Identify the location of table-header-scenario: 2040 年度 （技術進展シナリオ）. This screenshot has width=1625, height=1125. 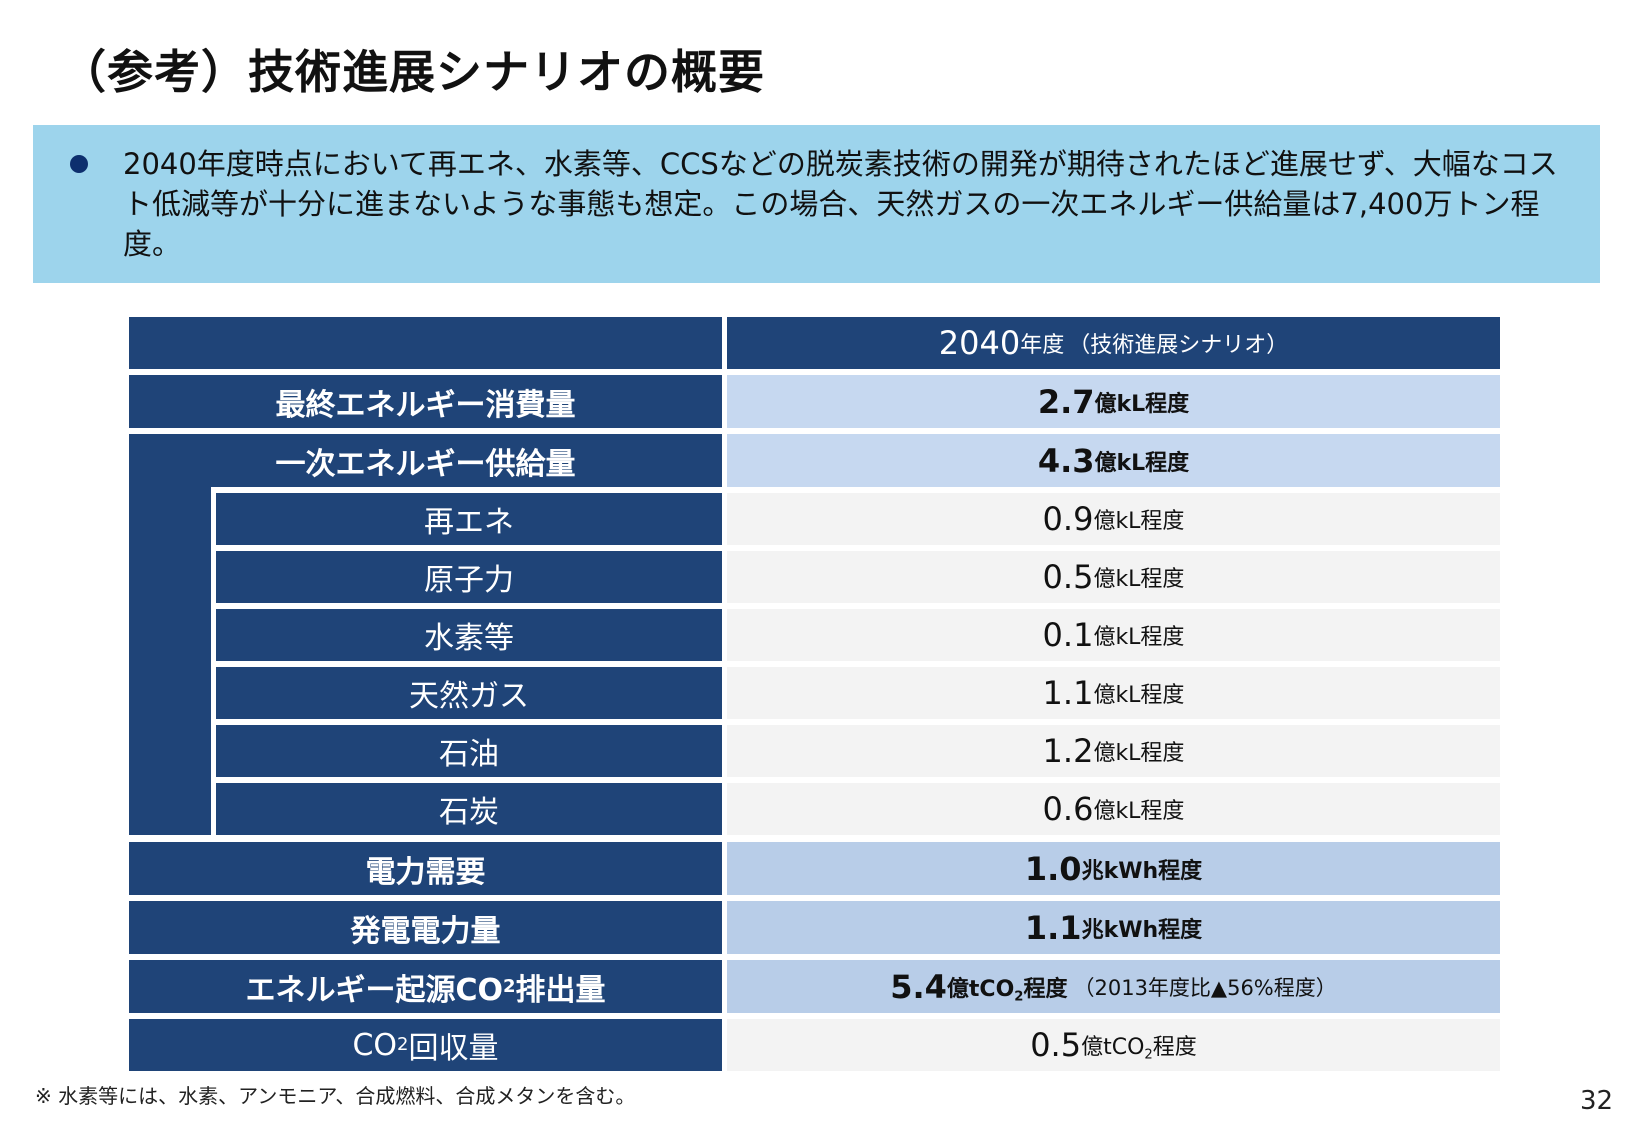
(1113, 343).